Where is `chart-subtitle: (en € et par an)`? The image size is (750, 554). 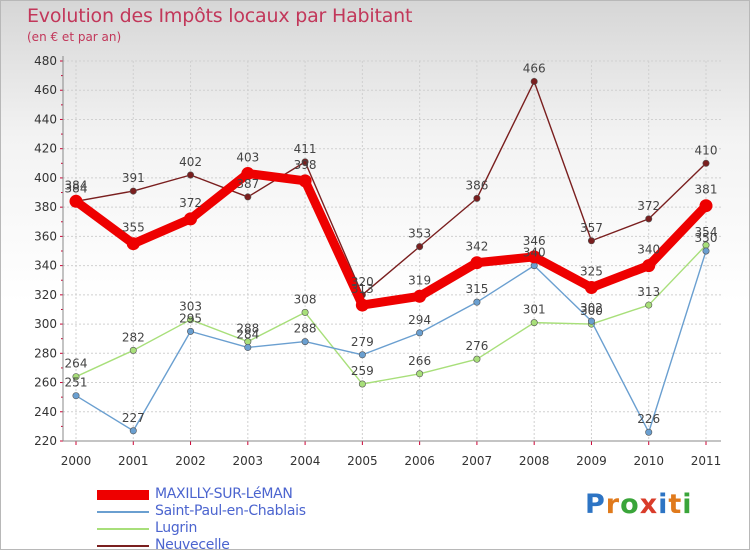 chart-subtitle: (en € et par an) is located at coordinates (74, 37).